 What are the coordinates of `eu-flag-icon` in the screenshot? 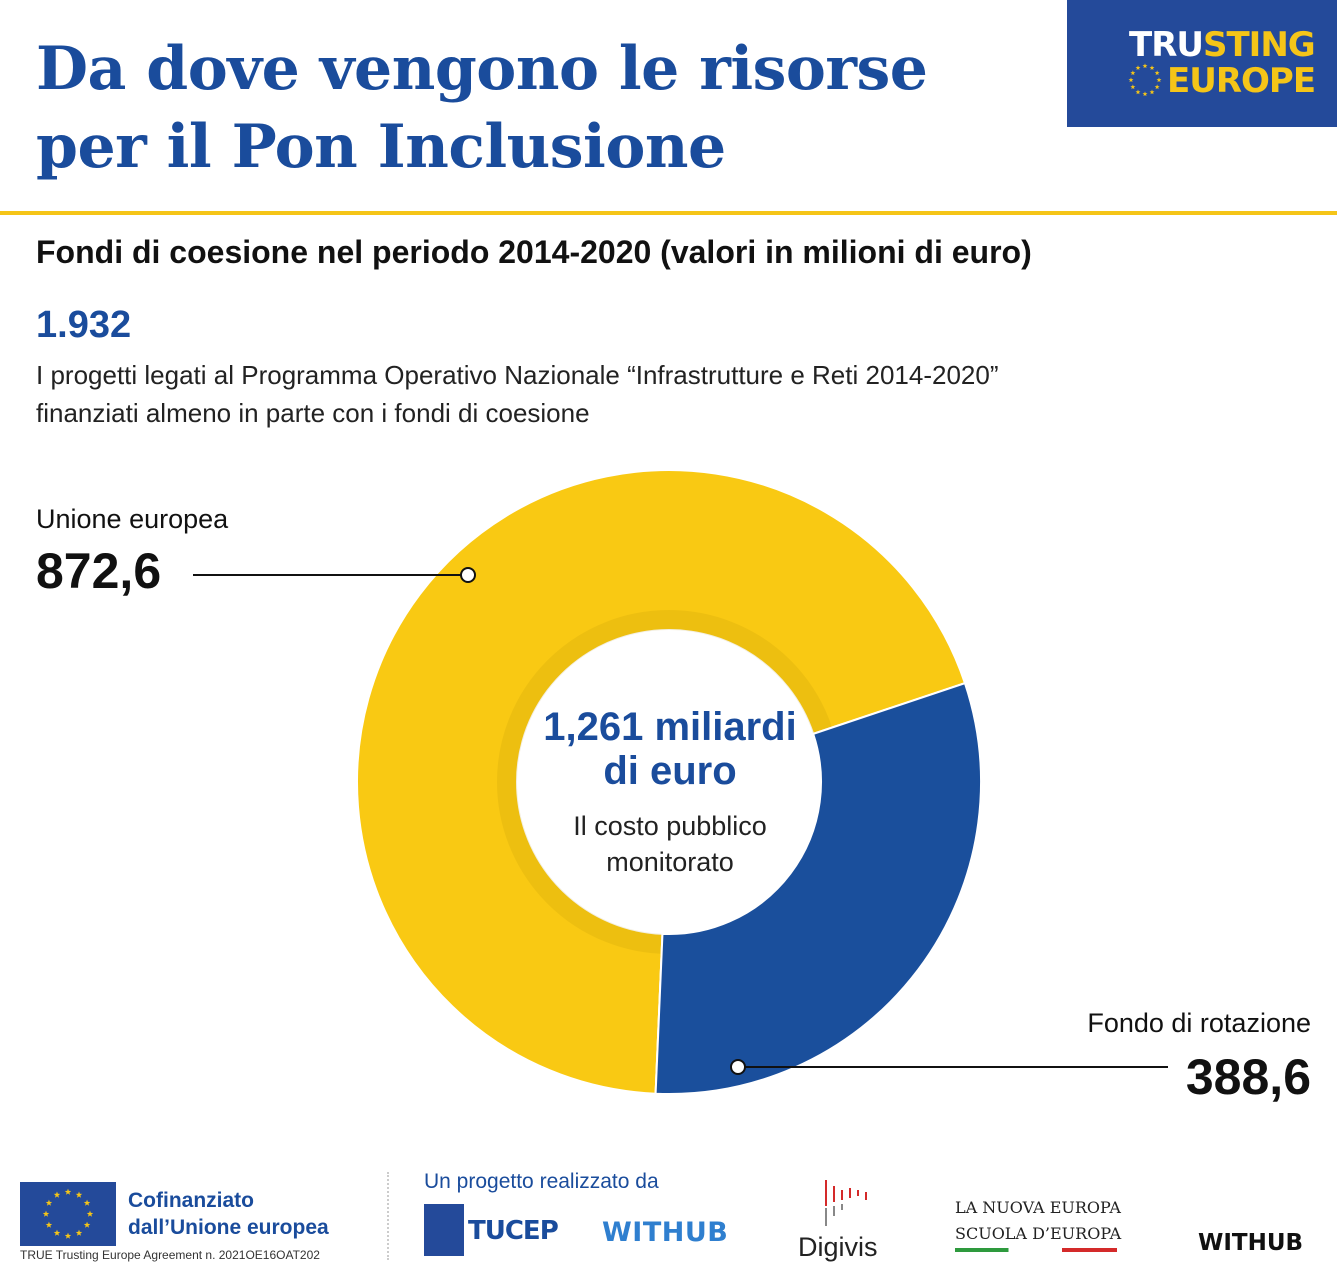 It's located at (68, 1214).